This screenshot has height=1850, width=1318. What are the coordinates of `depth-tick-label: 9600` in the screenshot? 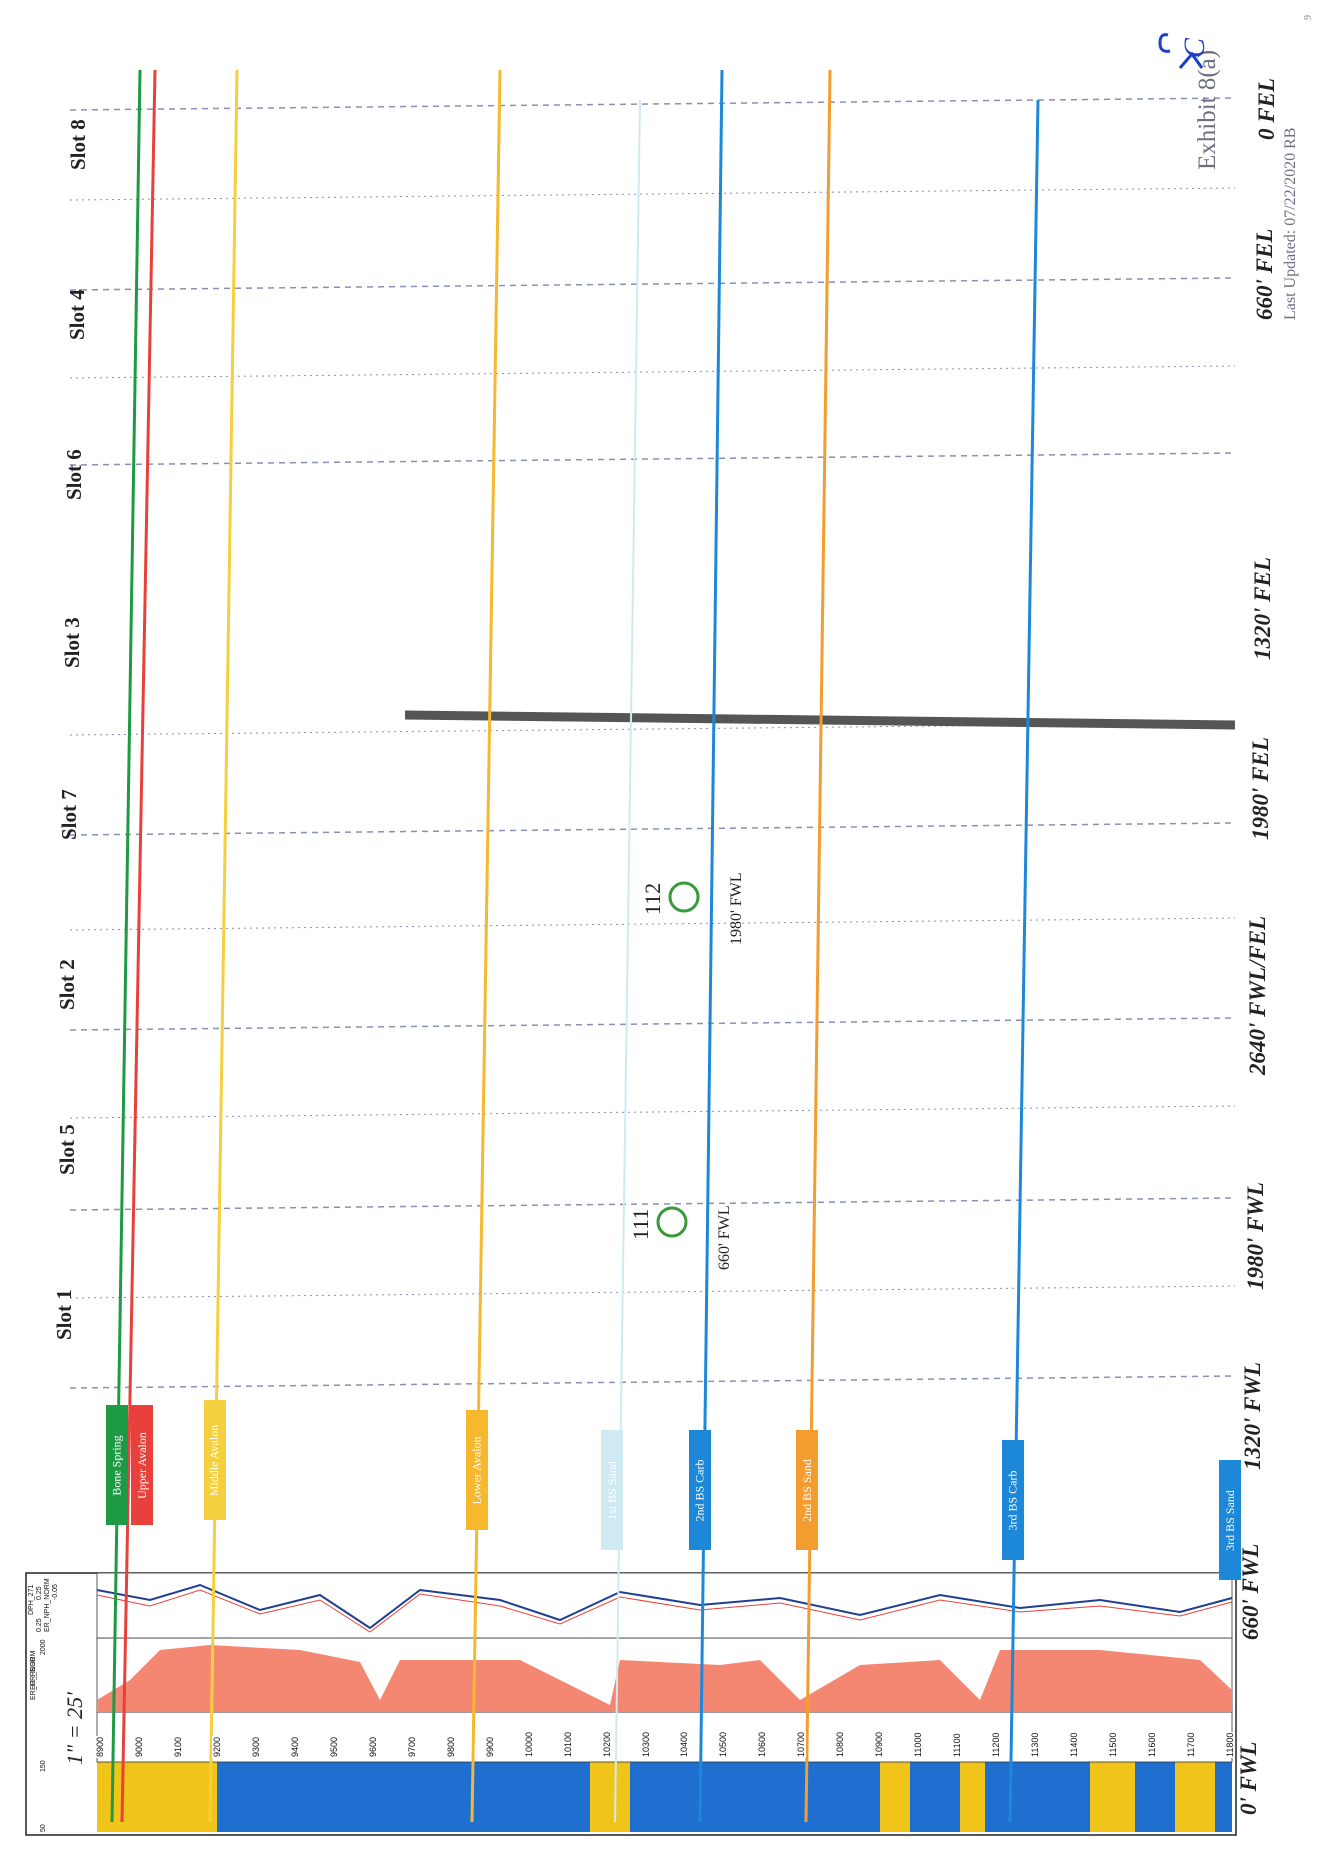 It's located at (372, 1746).